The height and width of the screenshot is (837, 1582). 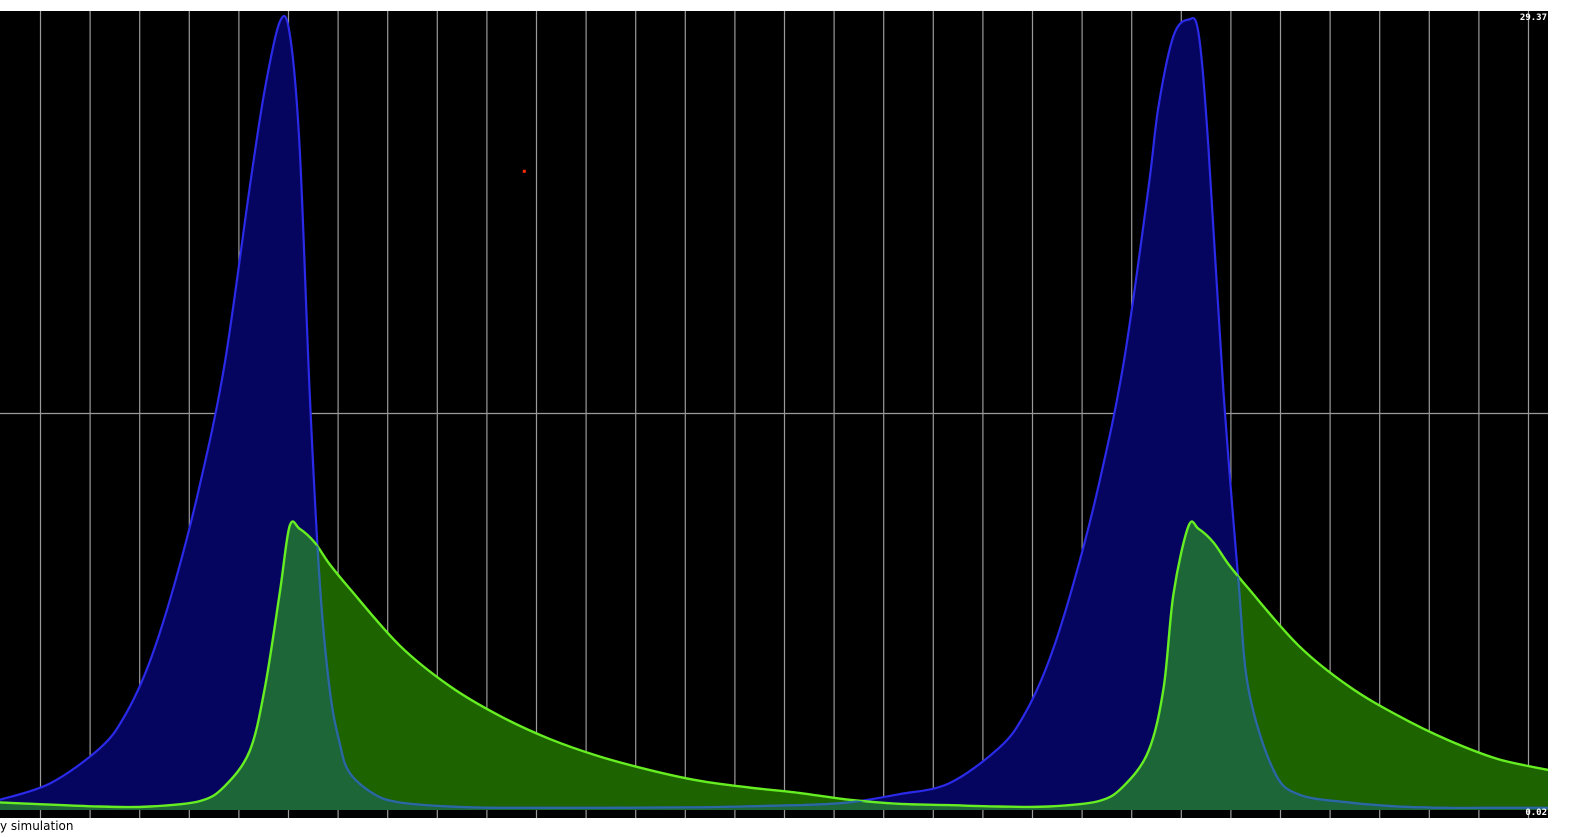 What do you see at coordinates (1533, 18) in the screenshot?
I see `y-max-label: 29.37` at bounding box center [1533, 18].